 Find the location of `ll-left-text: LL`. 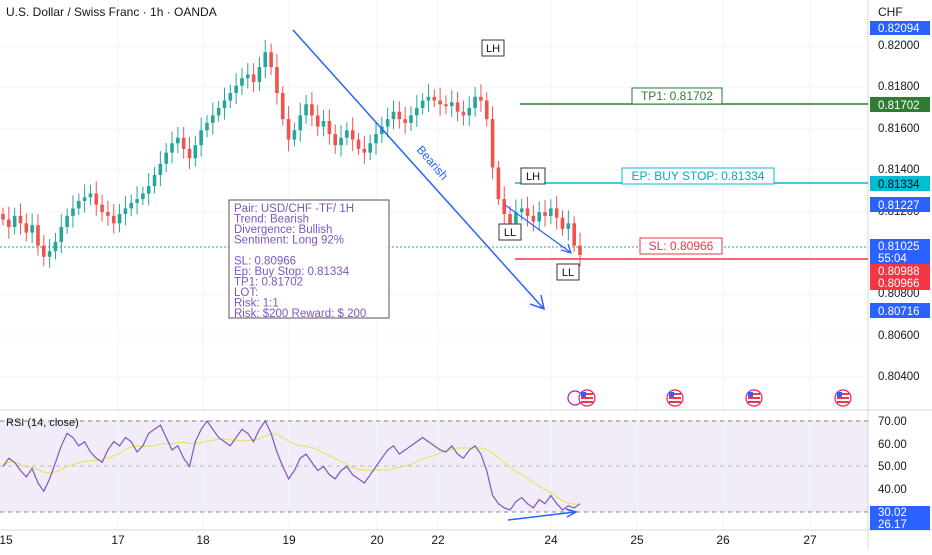

ll-left-text: LL is located at coordinates (510, 233).